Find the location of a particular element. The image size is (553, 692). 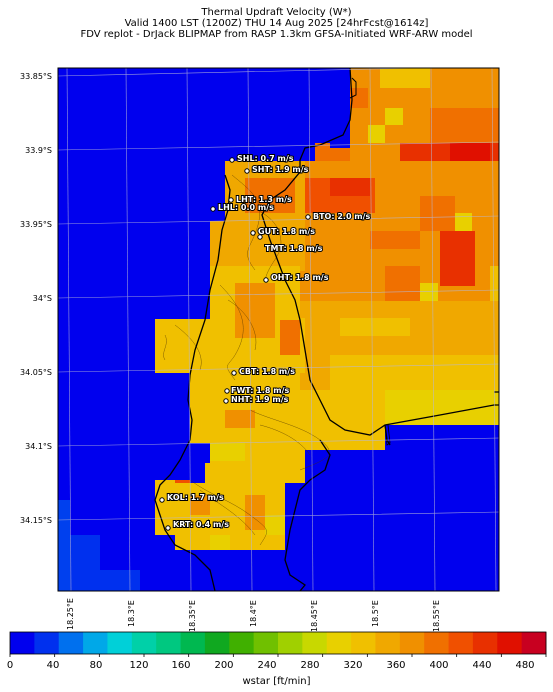

station-cbt: CBT: 1.8 m/s is located at coordinates (263, 371).